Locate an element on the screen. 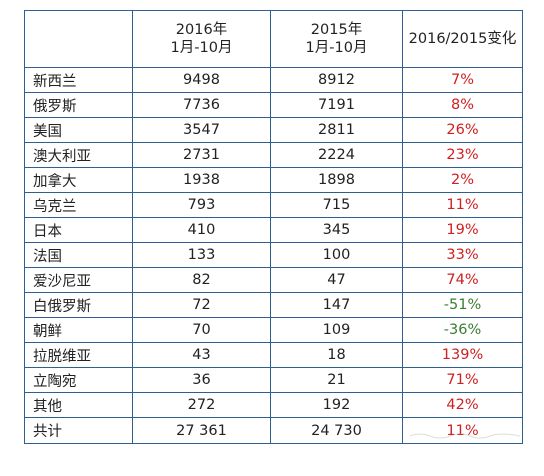 The image size is (544, 476). country-cell: 俄罗斯 is located at coordinates (78, 105).